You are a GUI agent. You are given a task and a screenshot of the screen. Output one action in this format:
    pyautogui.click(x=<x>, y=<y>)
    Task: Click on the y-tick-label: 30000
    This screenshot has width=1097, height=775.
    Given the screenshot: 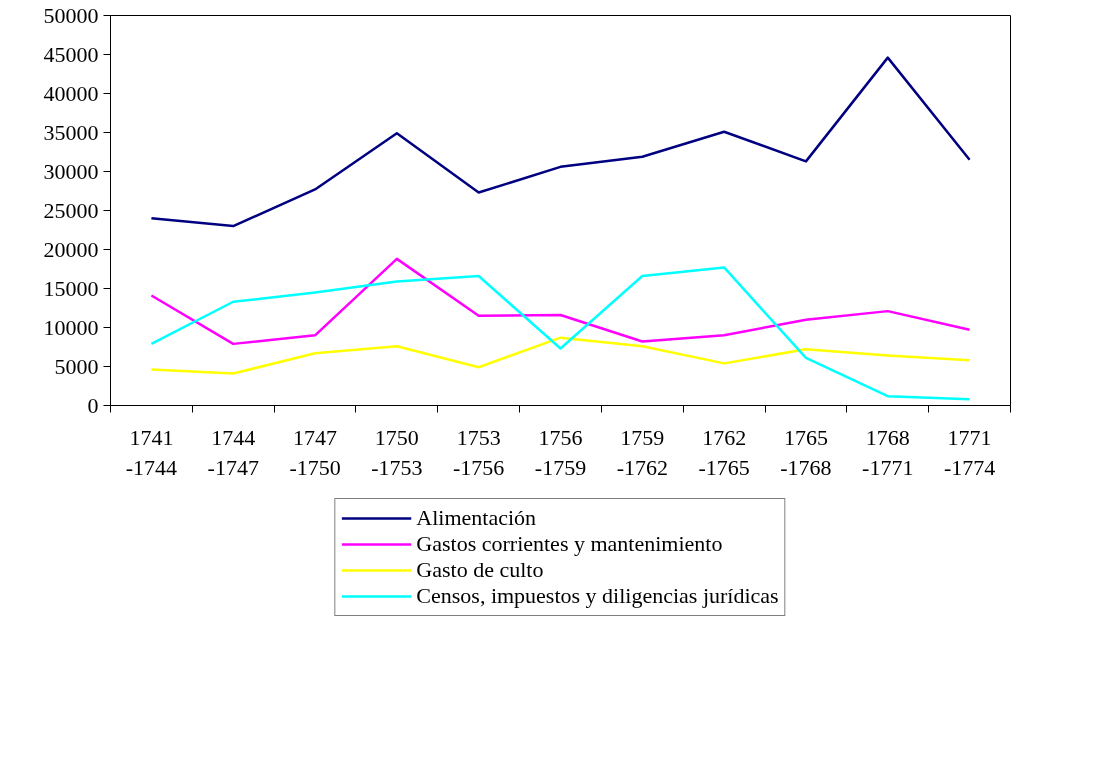 What is the action you would take?
    pyautogui.click(x=71, y=171)
    